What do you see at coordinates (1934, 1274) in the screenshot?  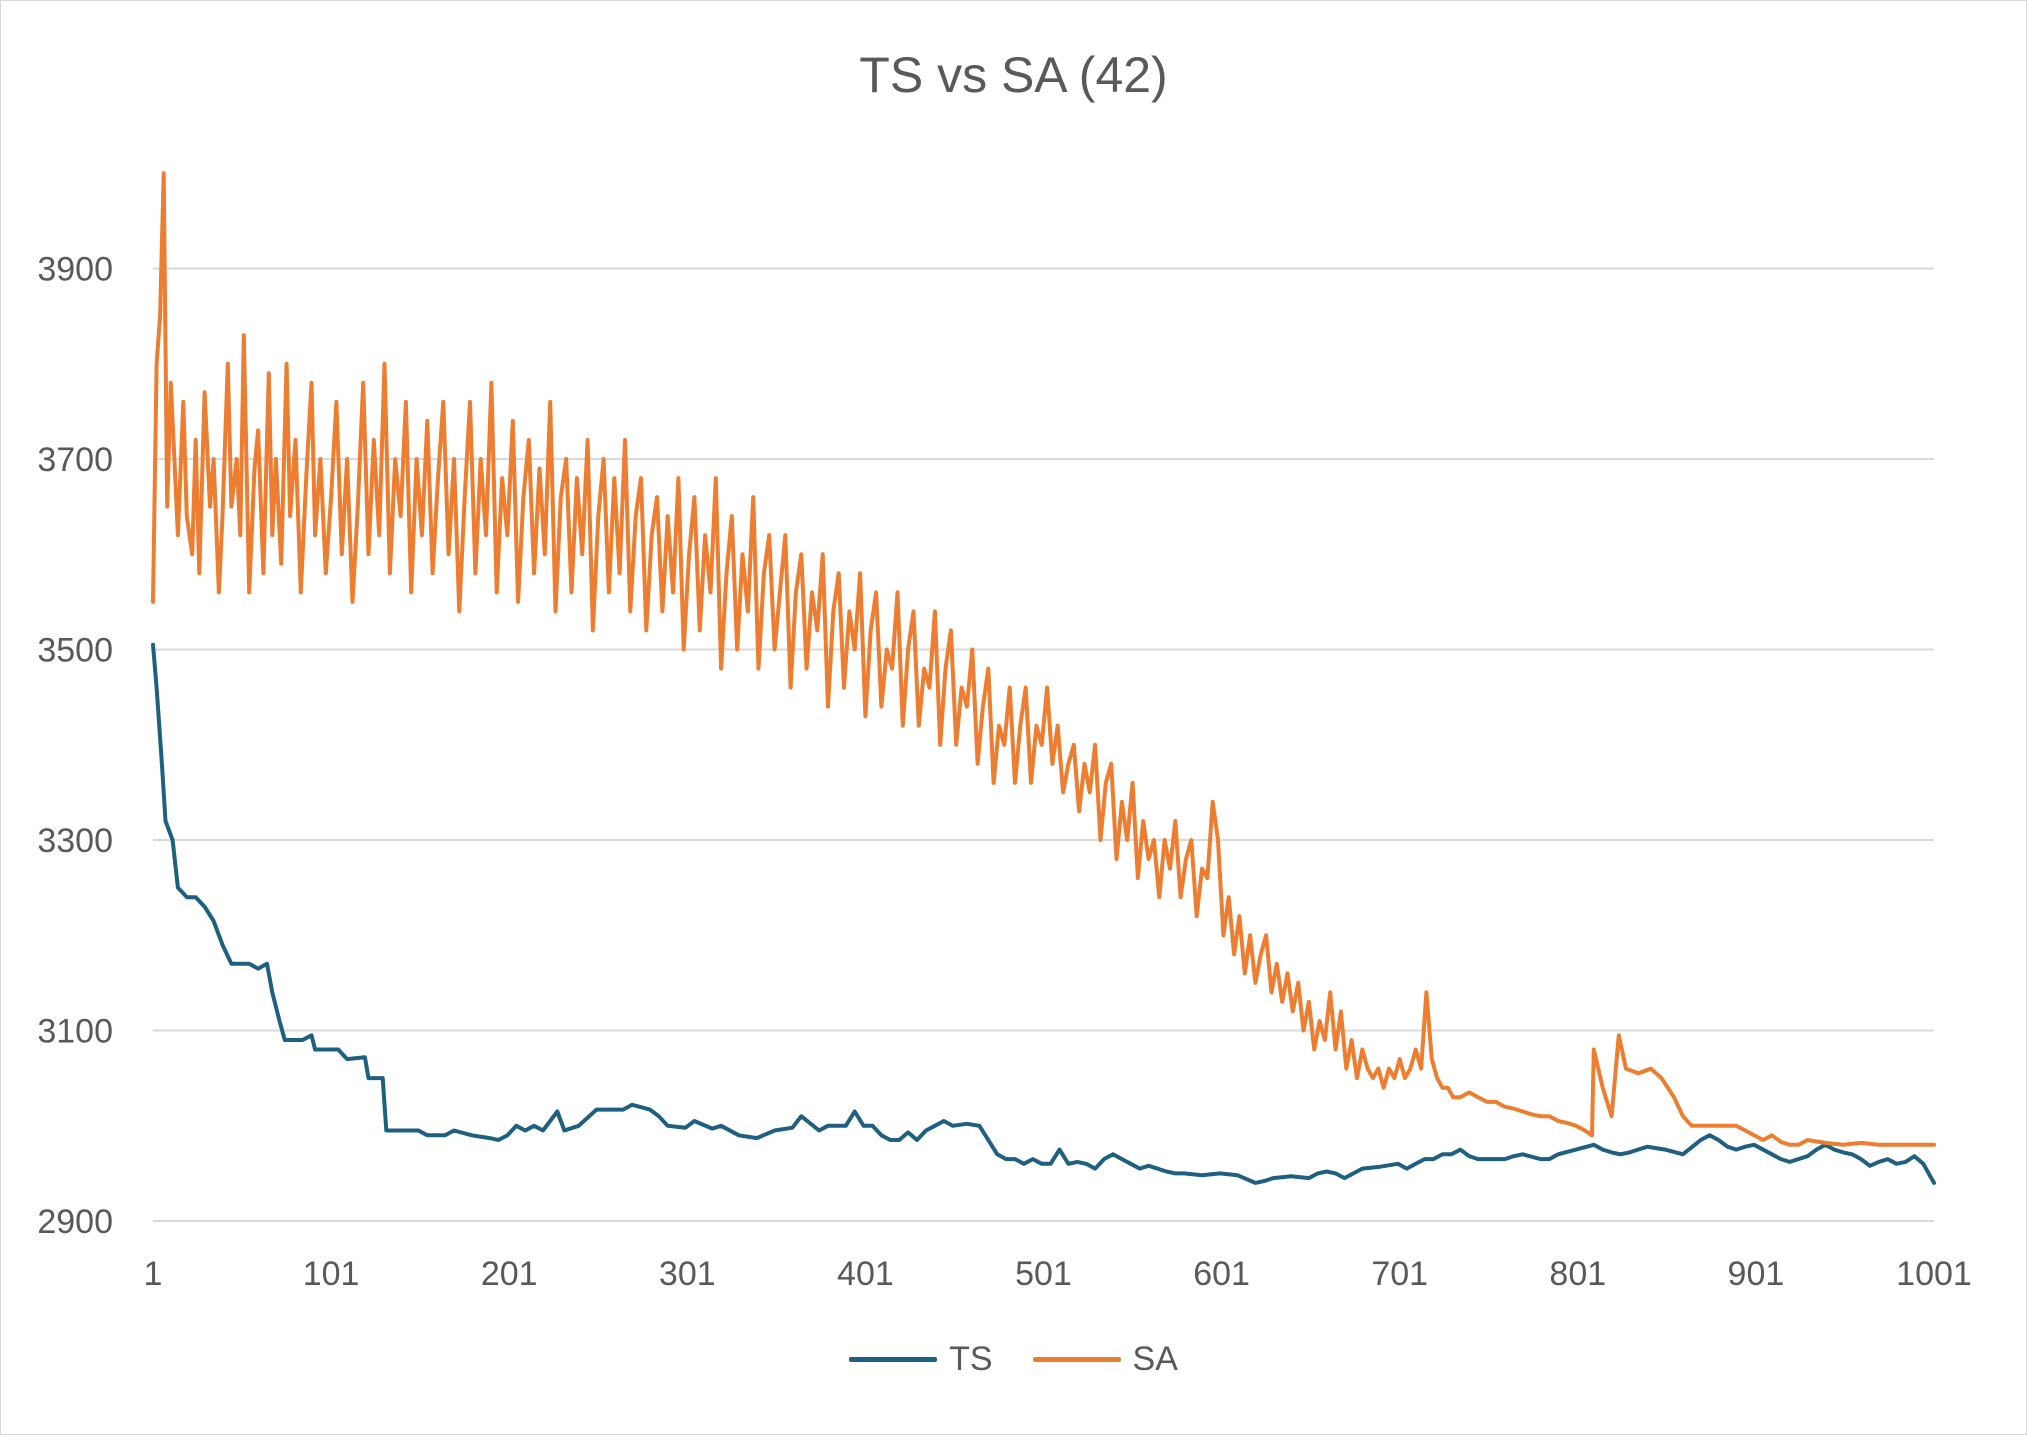 I see `x-tick-label: 1001` at bounding box center [1934, 1274].